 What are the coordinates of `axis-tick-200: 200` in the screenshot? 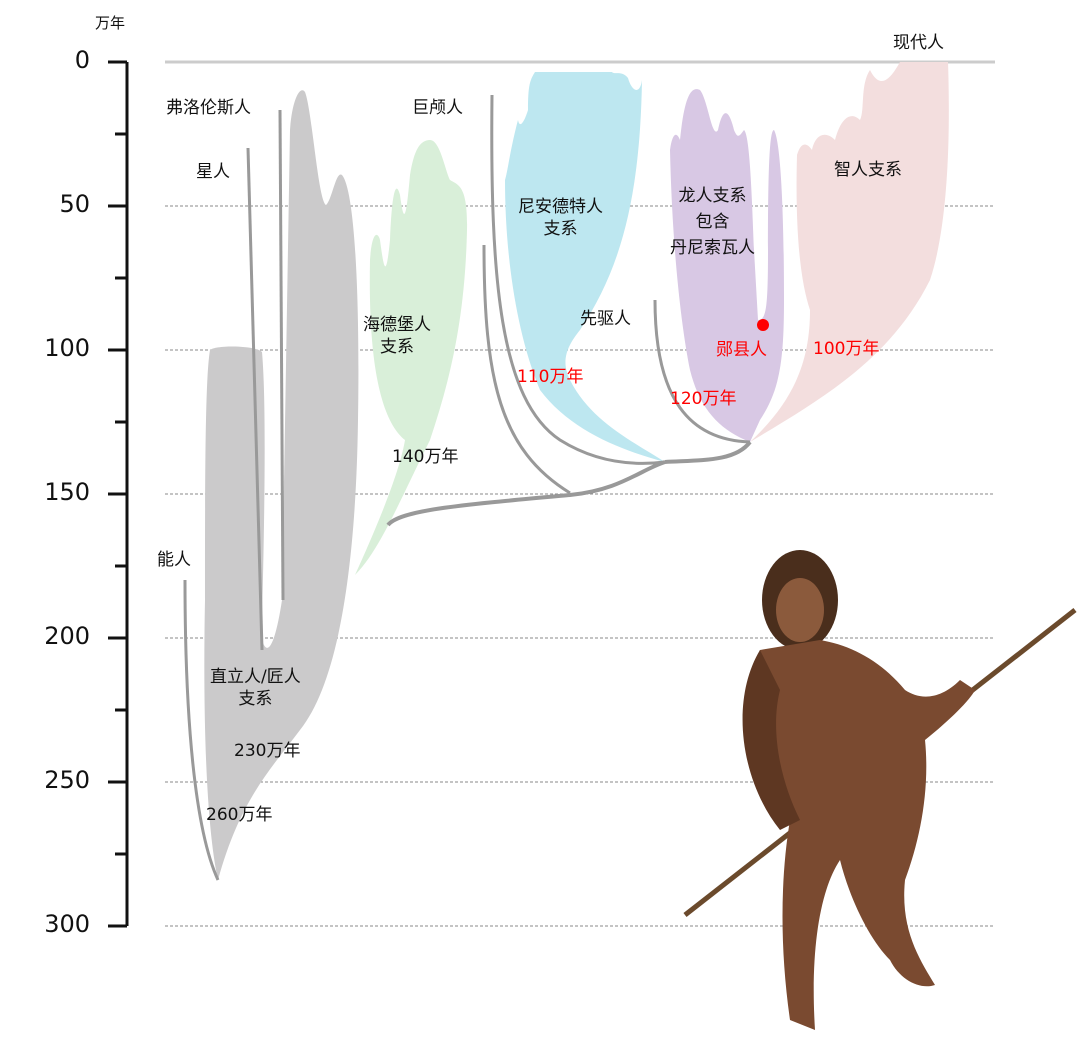 It's located at (67, 636).